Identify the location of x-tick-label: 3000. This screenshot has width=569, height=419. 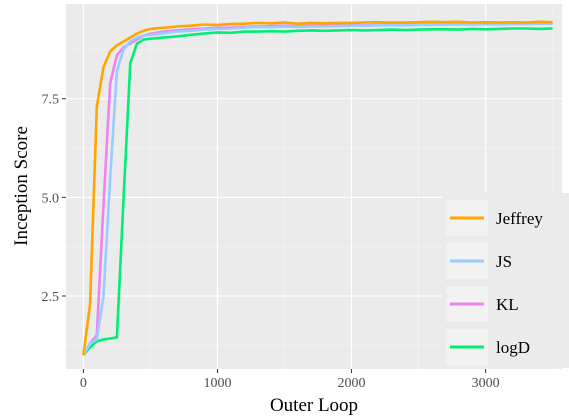
(486, 383).